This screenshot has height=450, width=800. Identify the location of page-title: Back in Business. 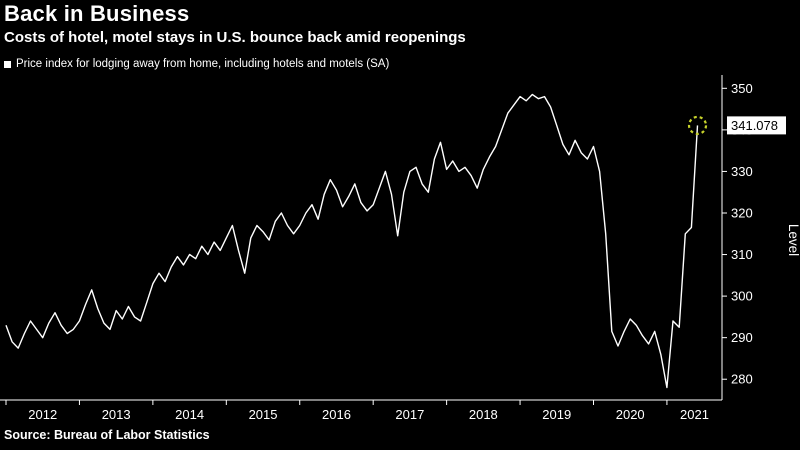
(97, 13).